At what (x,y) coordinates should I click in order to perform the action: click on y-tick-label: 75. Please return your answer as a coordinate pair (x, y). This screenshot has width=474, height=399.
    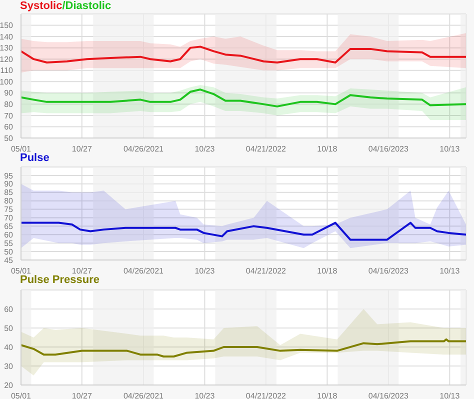
    Looking at the image, I should click on (9, 209).